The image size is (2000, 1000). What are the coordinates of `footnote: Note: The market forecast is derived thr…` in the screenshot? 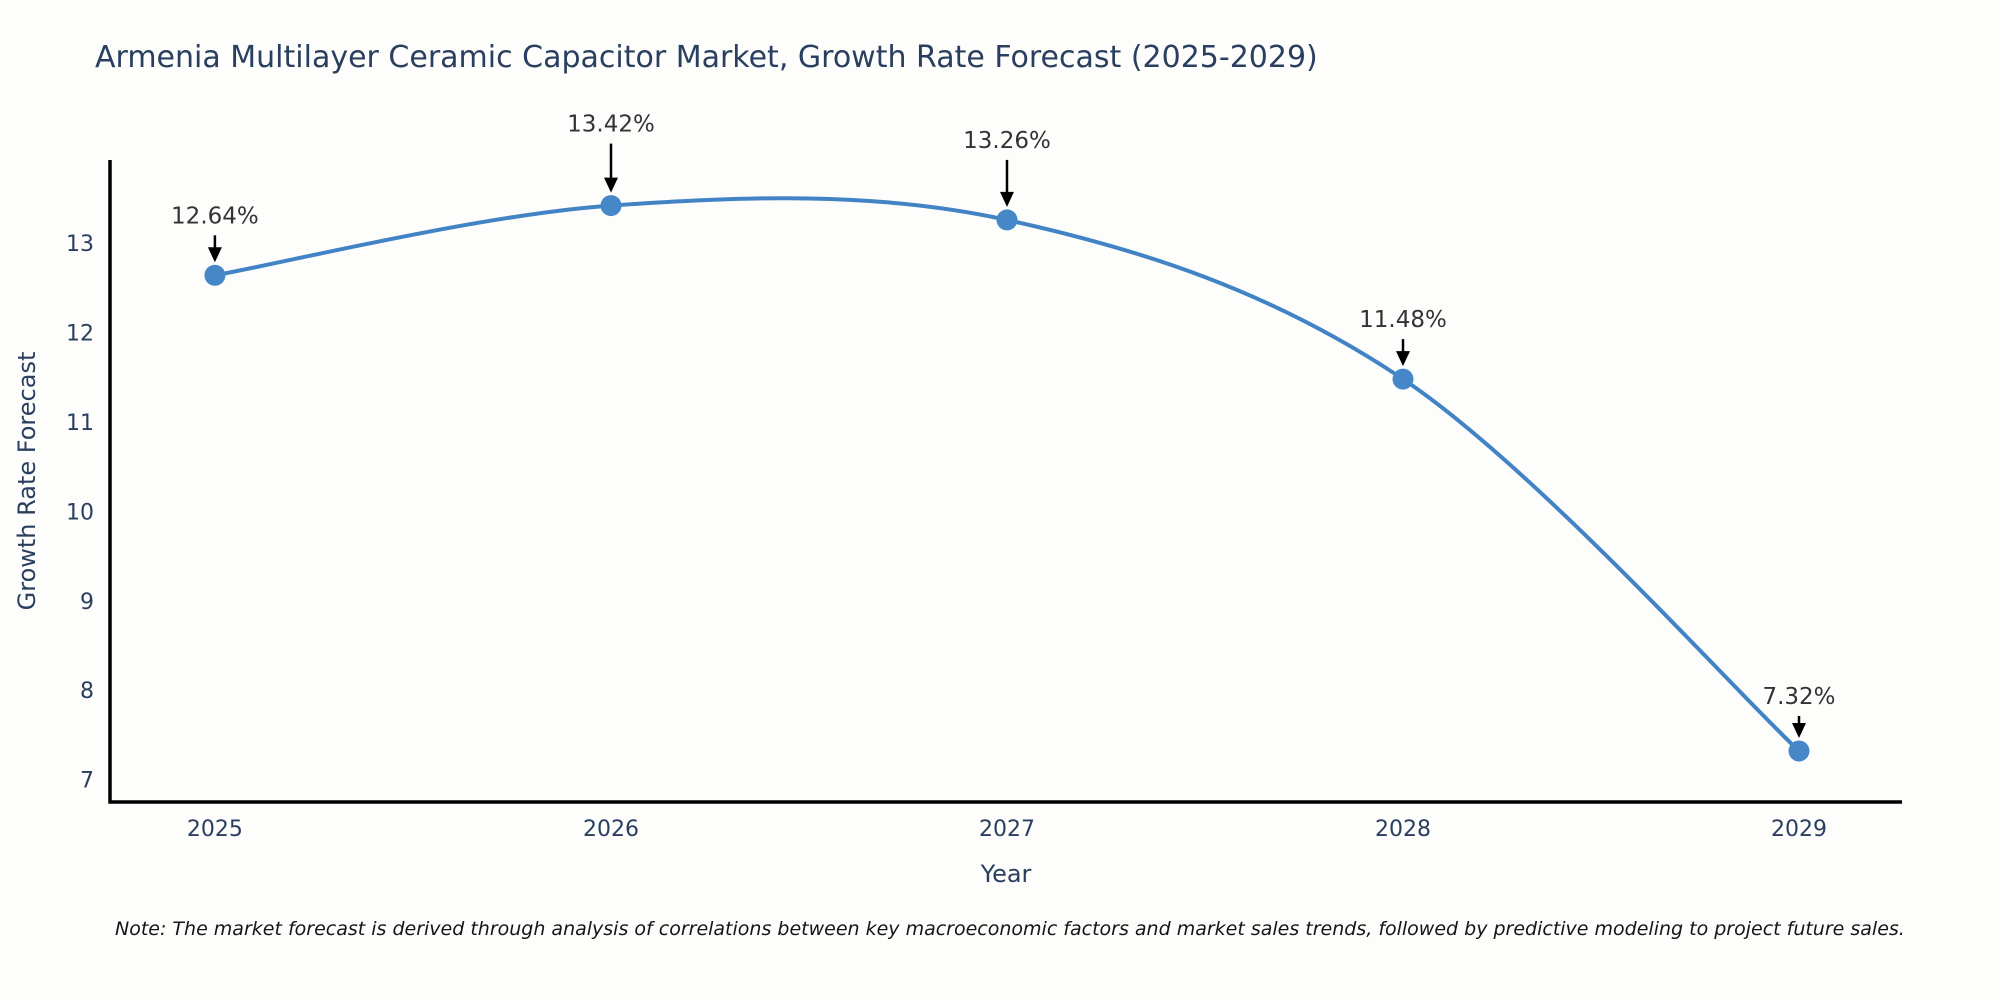 It's located at (1010, 929).